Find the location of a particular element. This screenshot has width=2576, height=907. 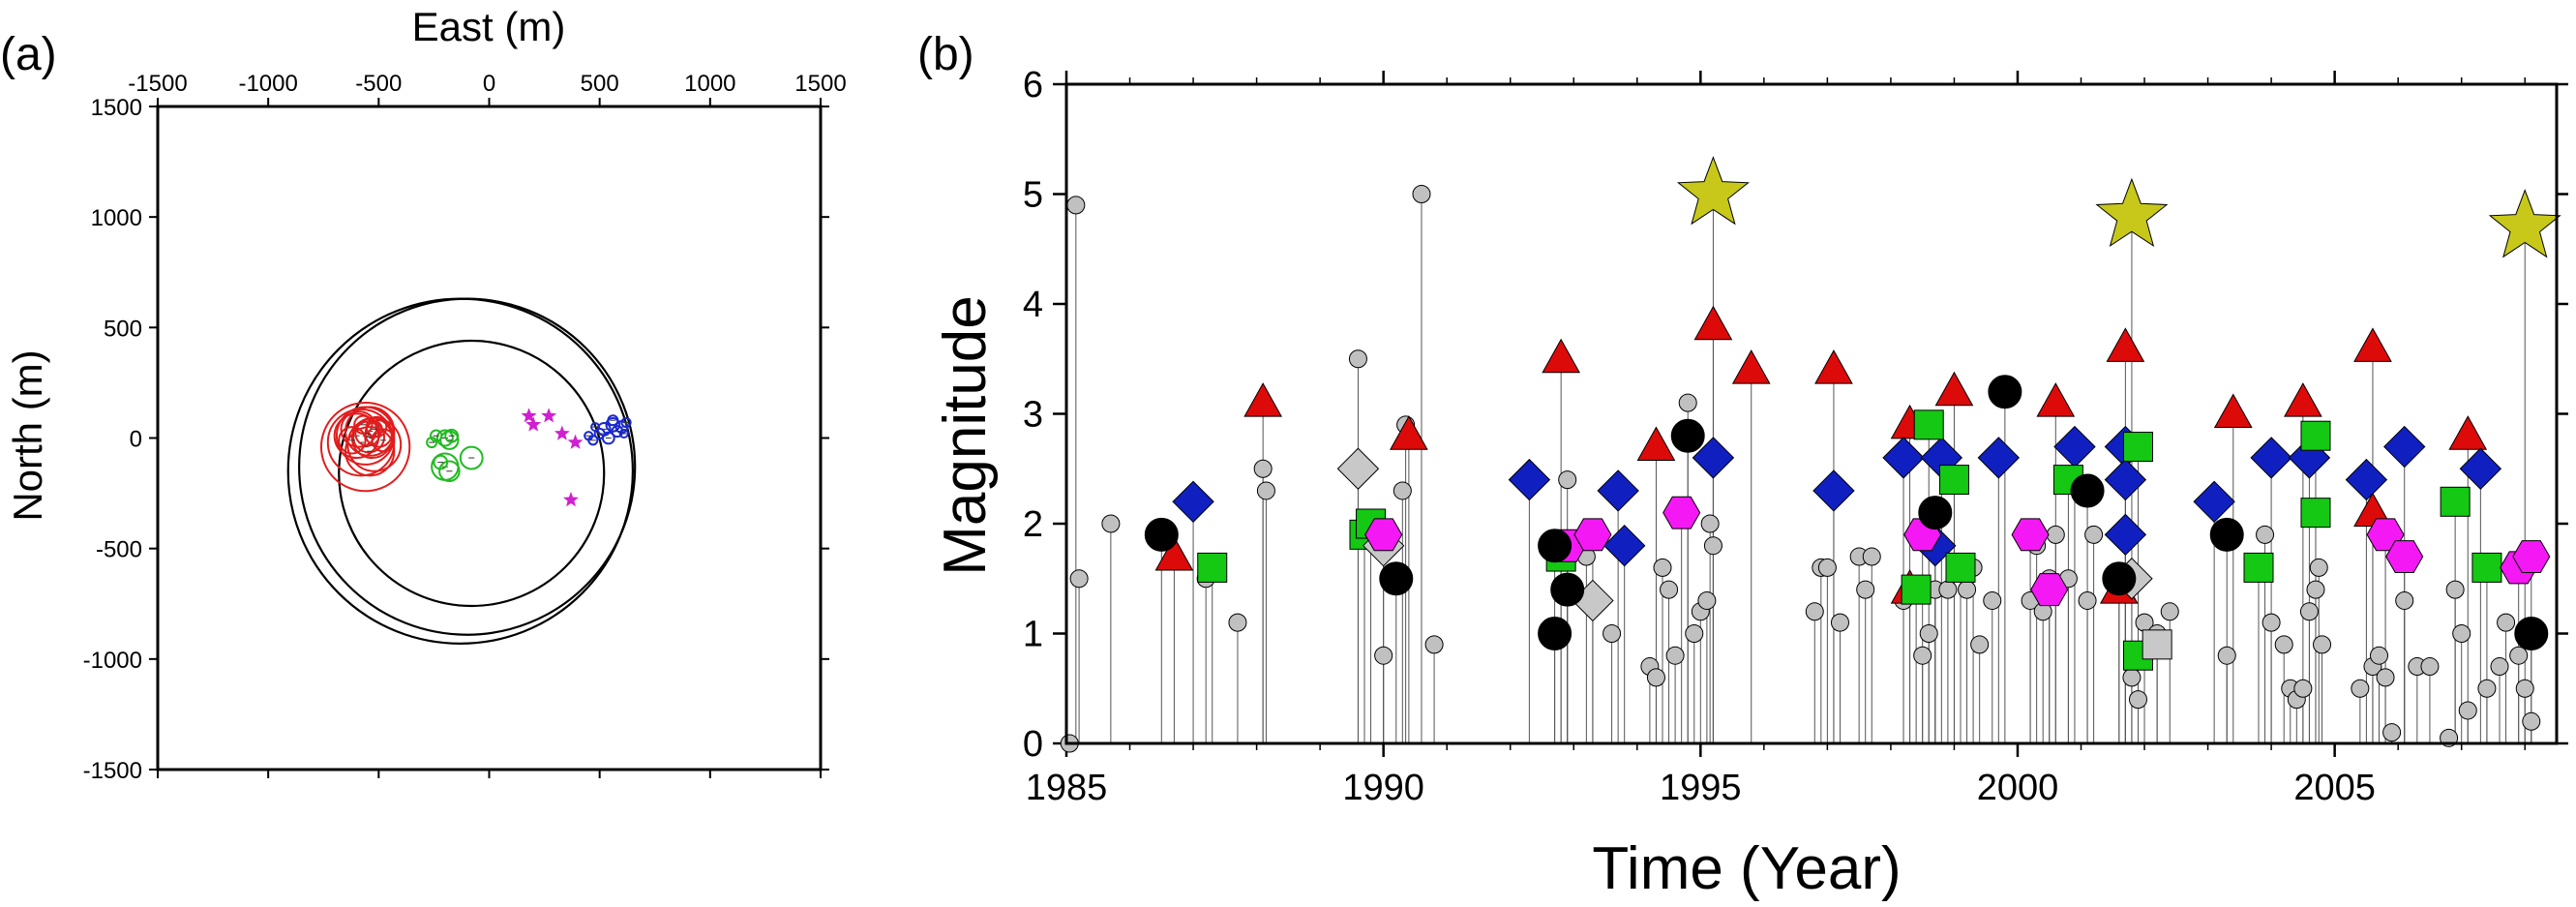

b-xtick-label: 2000 is located at coordinates (2018, 788).